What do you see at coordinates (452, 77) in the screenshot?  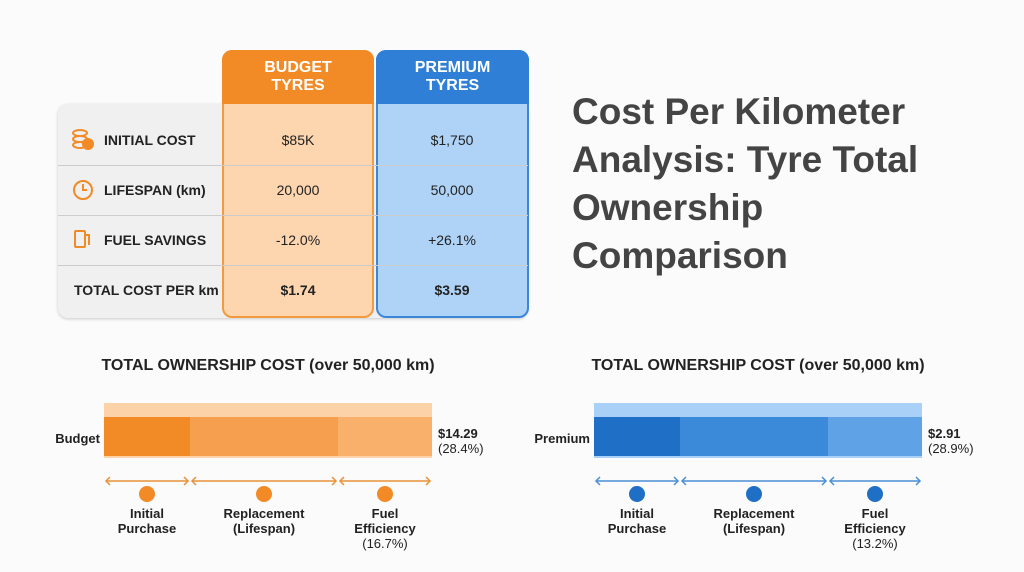 I see `column-header: PREMIUM TYRES` at bounding box center [452, 77].